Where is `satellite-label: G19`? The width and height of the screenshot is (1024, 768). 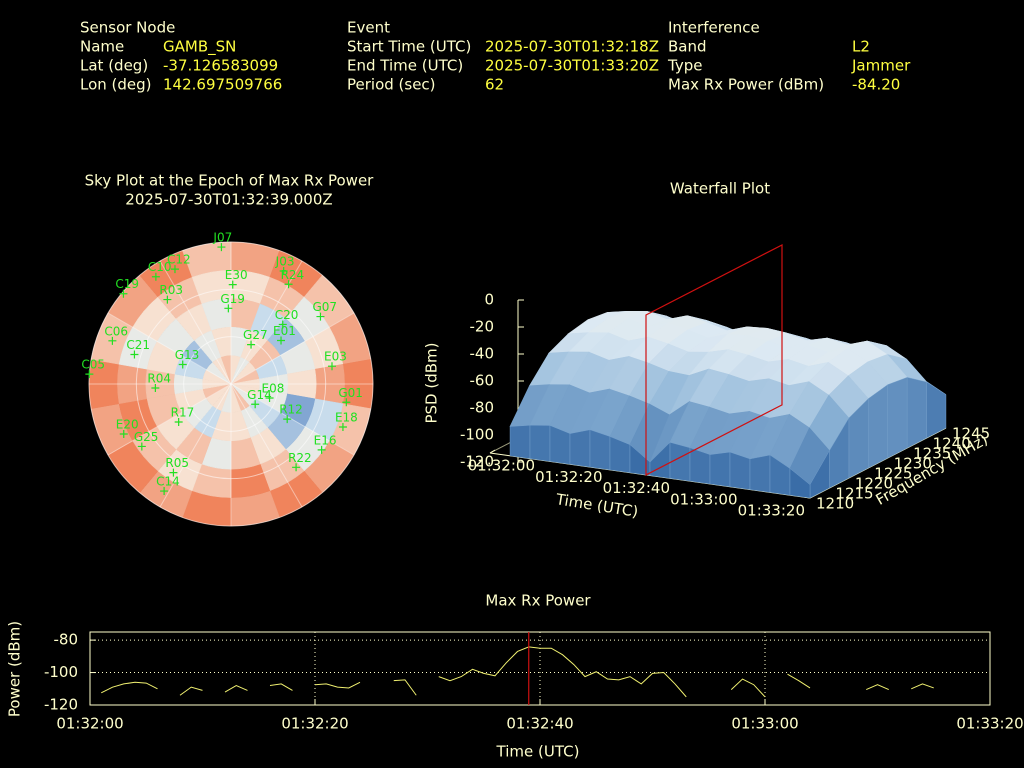
satellite-label: G19 is located at coordinates (232, 299).